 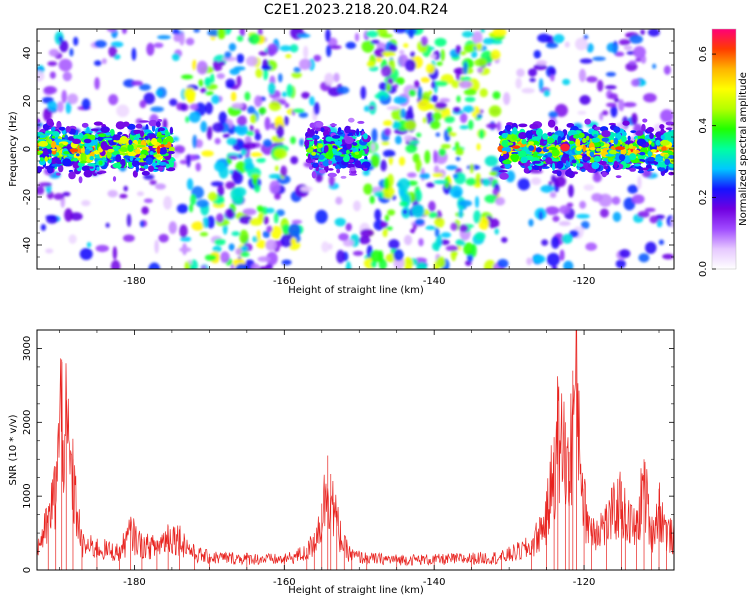 What do you see at coordinates (613, 152) in the screenshot?
I see `spectrogram-hotspot` at bounding box center [613, 152].